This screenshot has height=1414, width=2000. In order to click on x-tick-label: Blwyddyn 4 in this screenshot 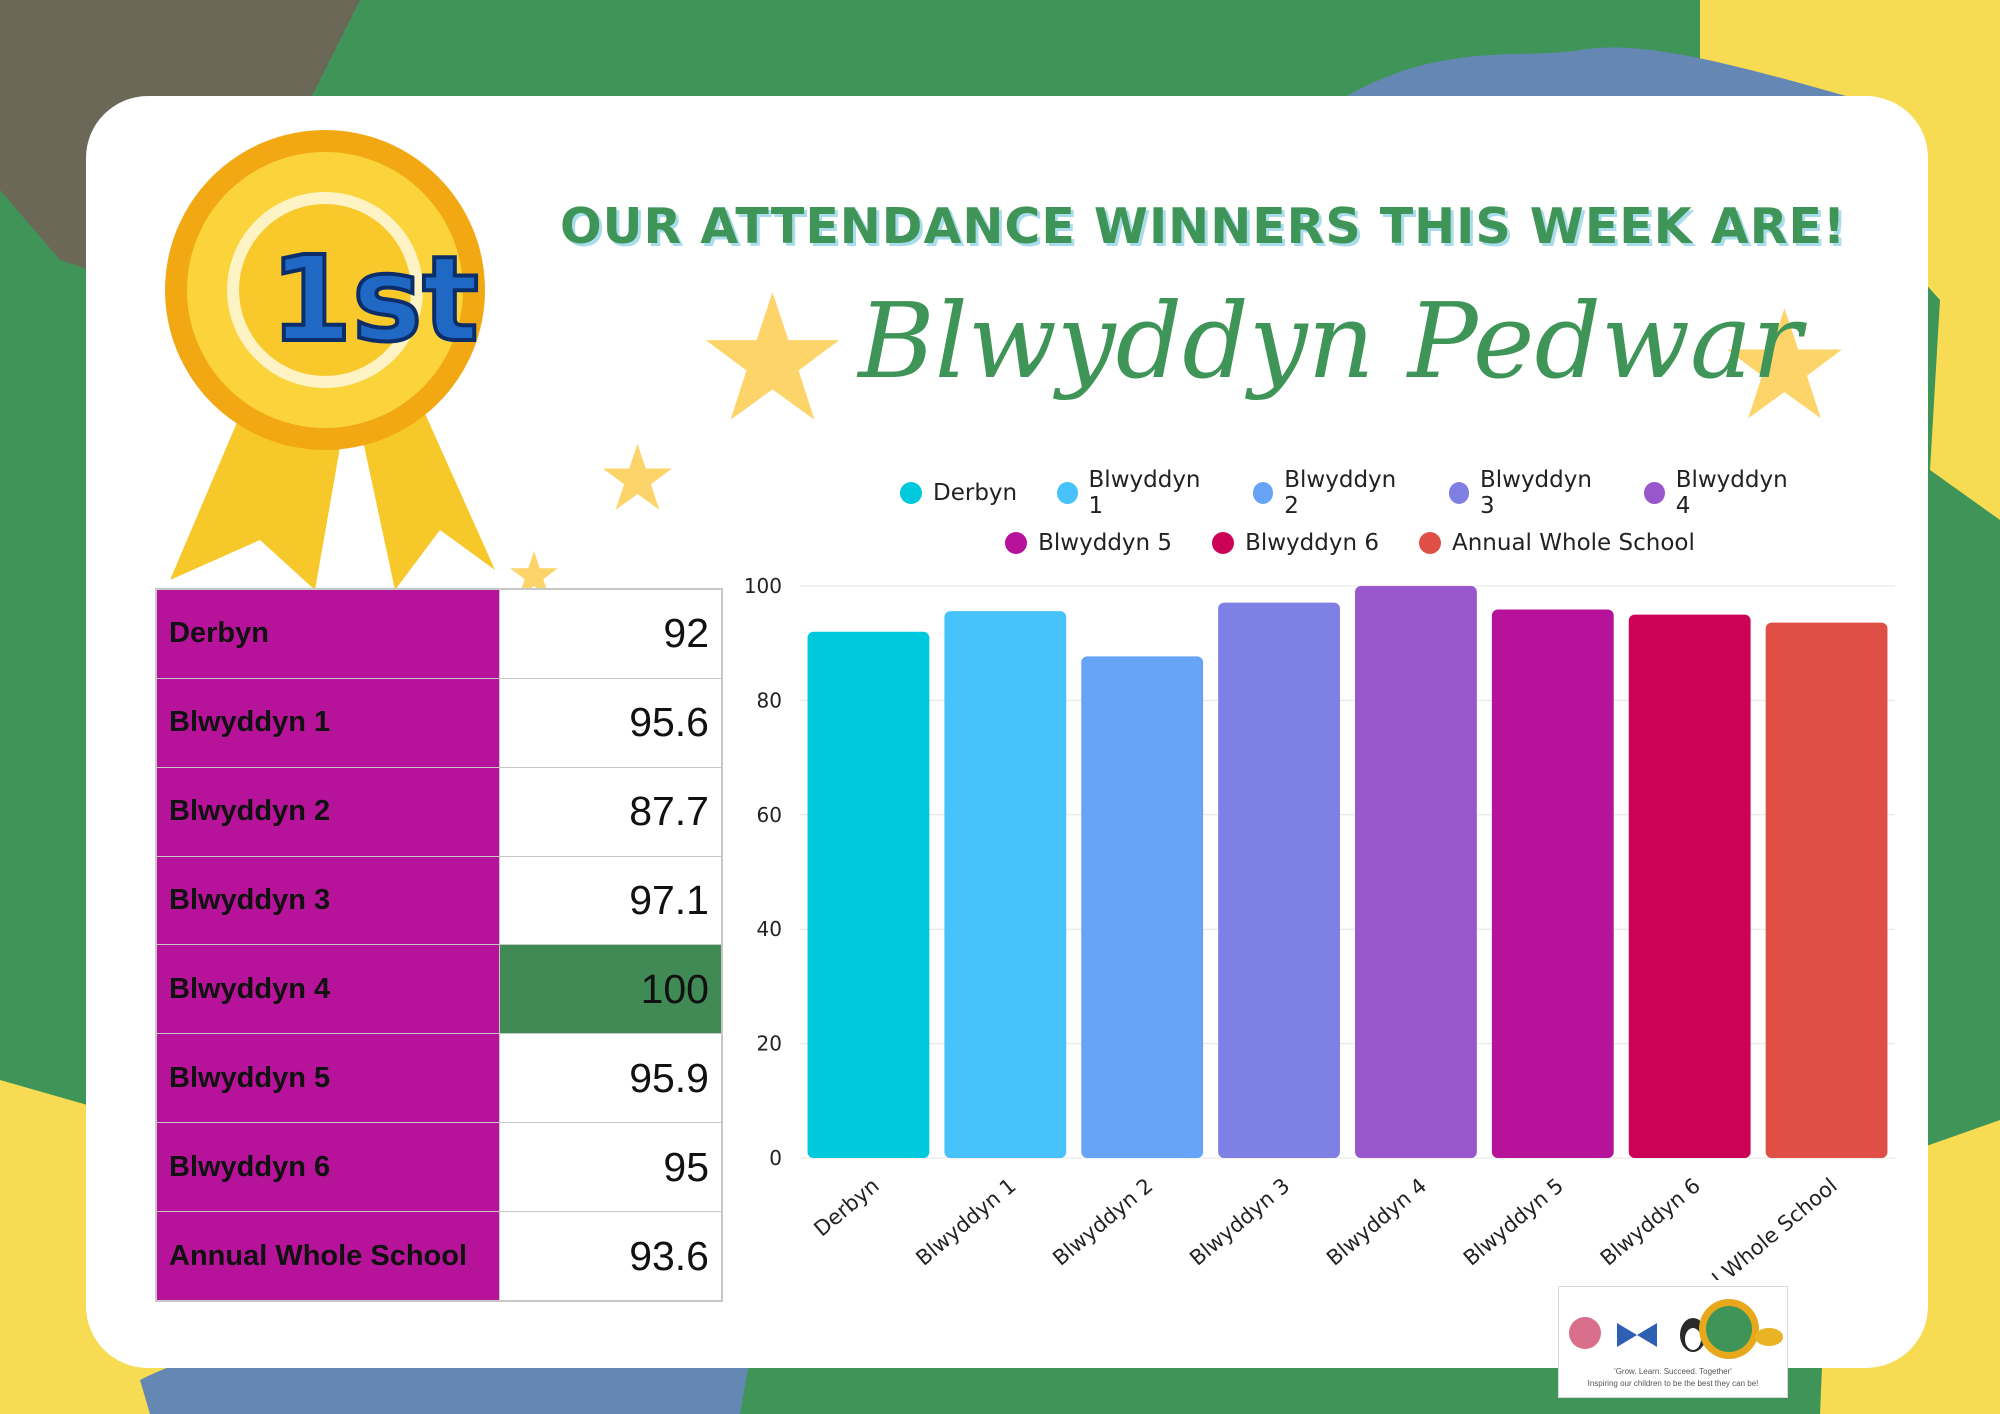, I will do `click(1376, 1221)`.